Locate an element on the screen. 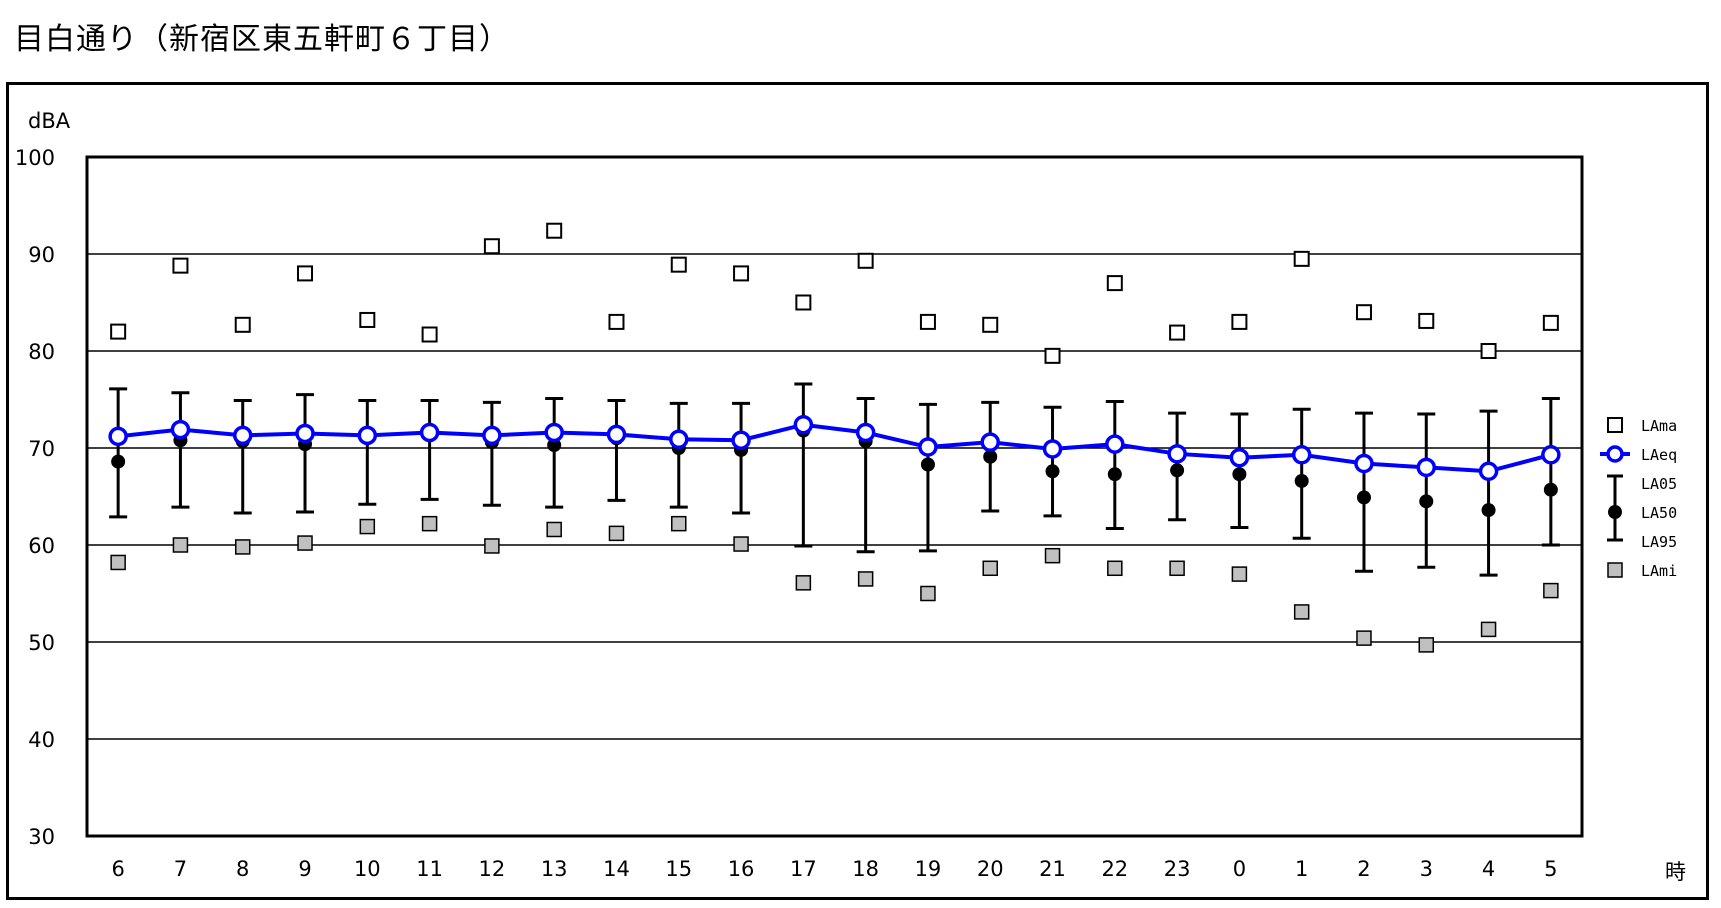 This screenshot has width=1721, height=908. legend: LAma LAeq LA05 LA50 LA95 LAmi is located at coordinates (1638, 498).